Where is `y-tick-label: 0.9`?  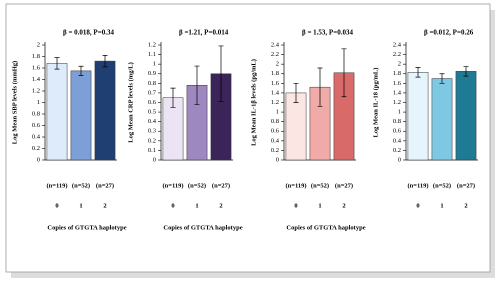
y-tick-label: 0.9 is located at coordinates (152, 73).